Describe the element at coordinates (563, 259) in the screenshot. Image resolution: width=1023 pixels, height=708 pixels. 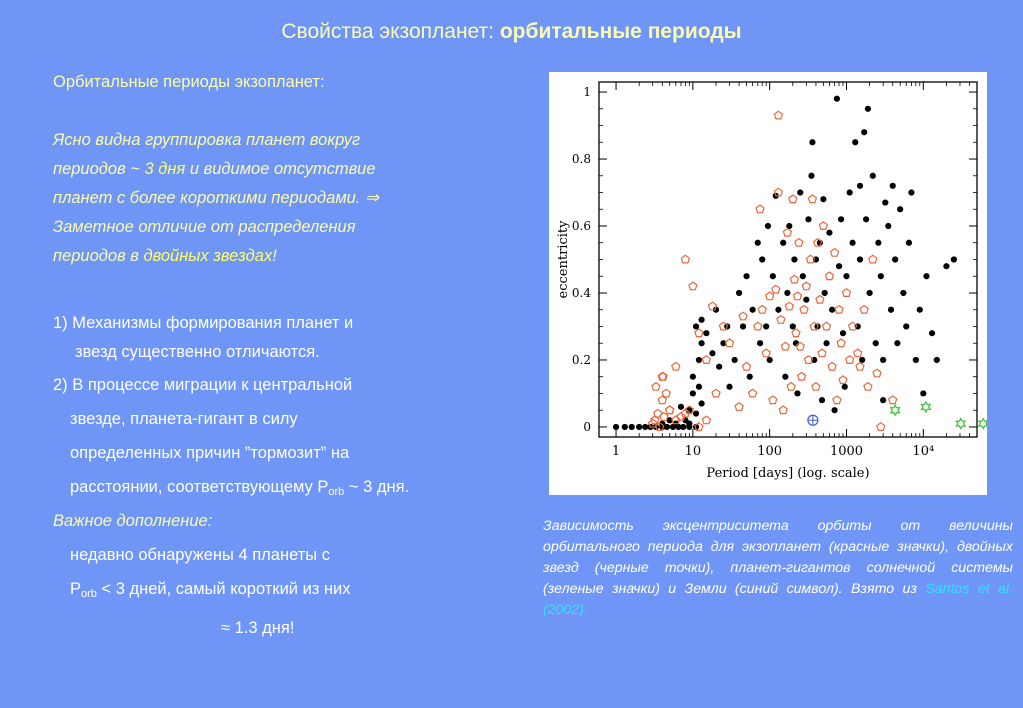
I see `y-axis-label: eccentricity` at that location.